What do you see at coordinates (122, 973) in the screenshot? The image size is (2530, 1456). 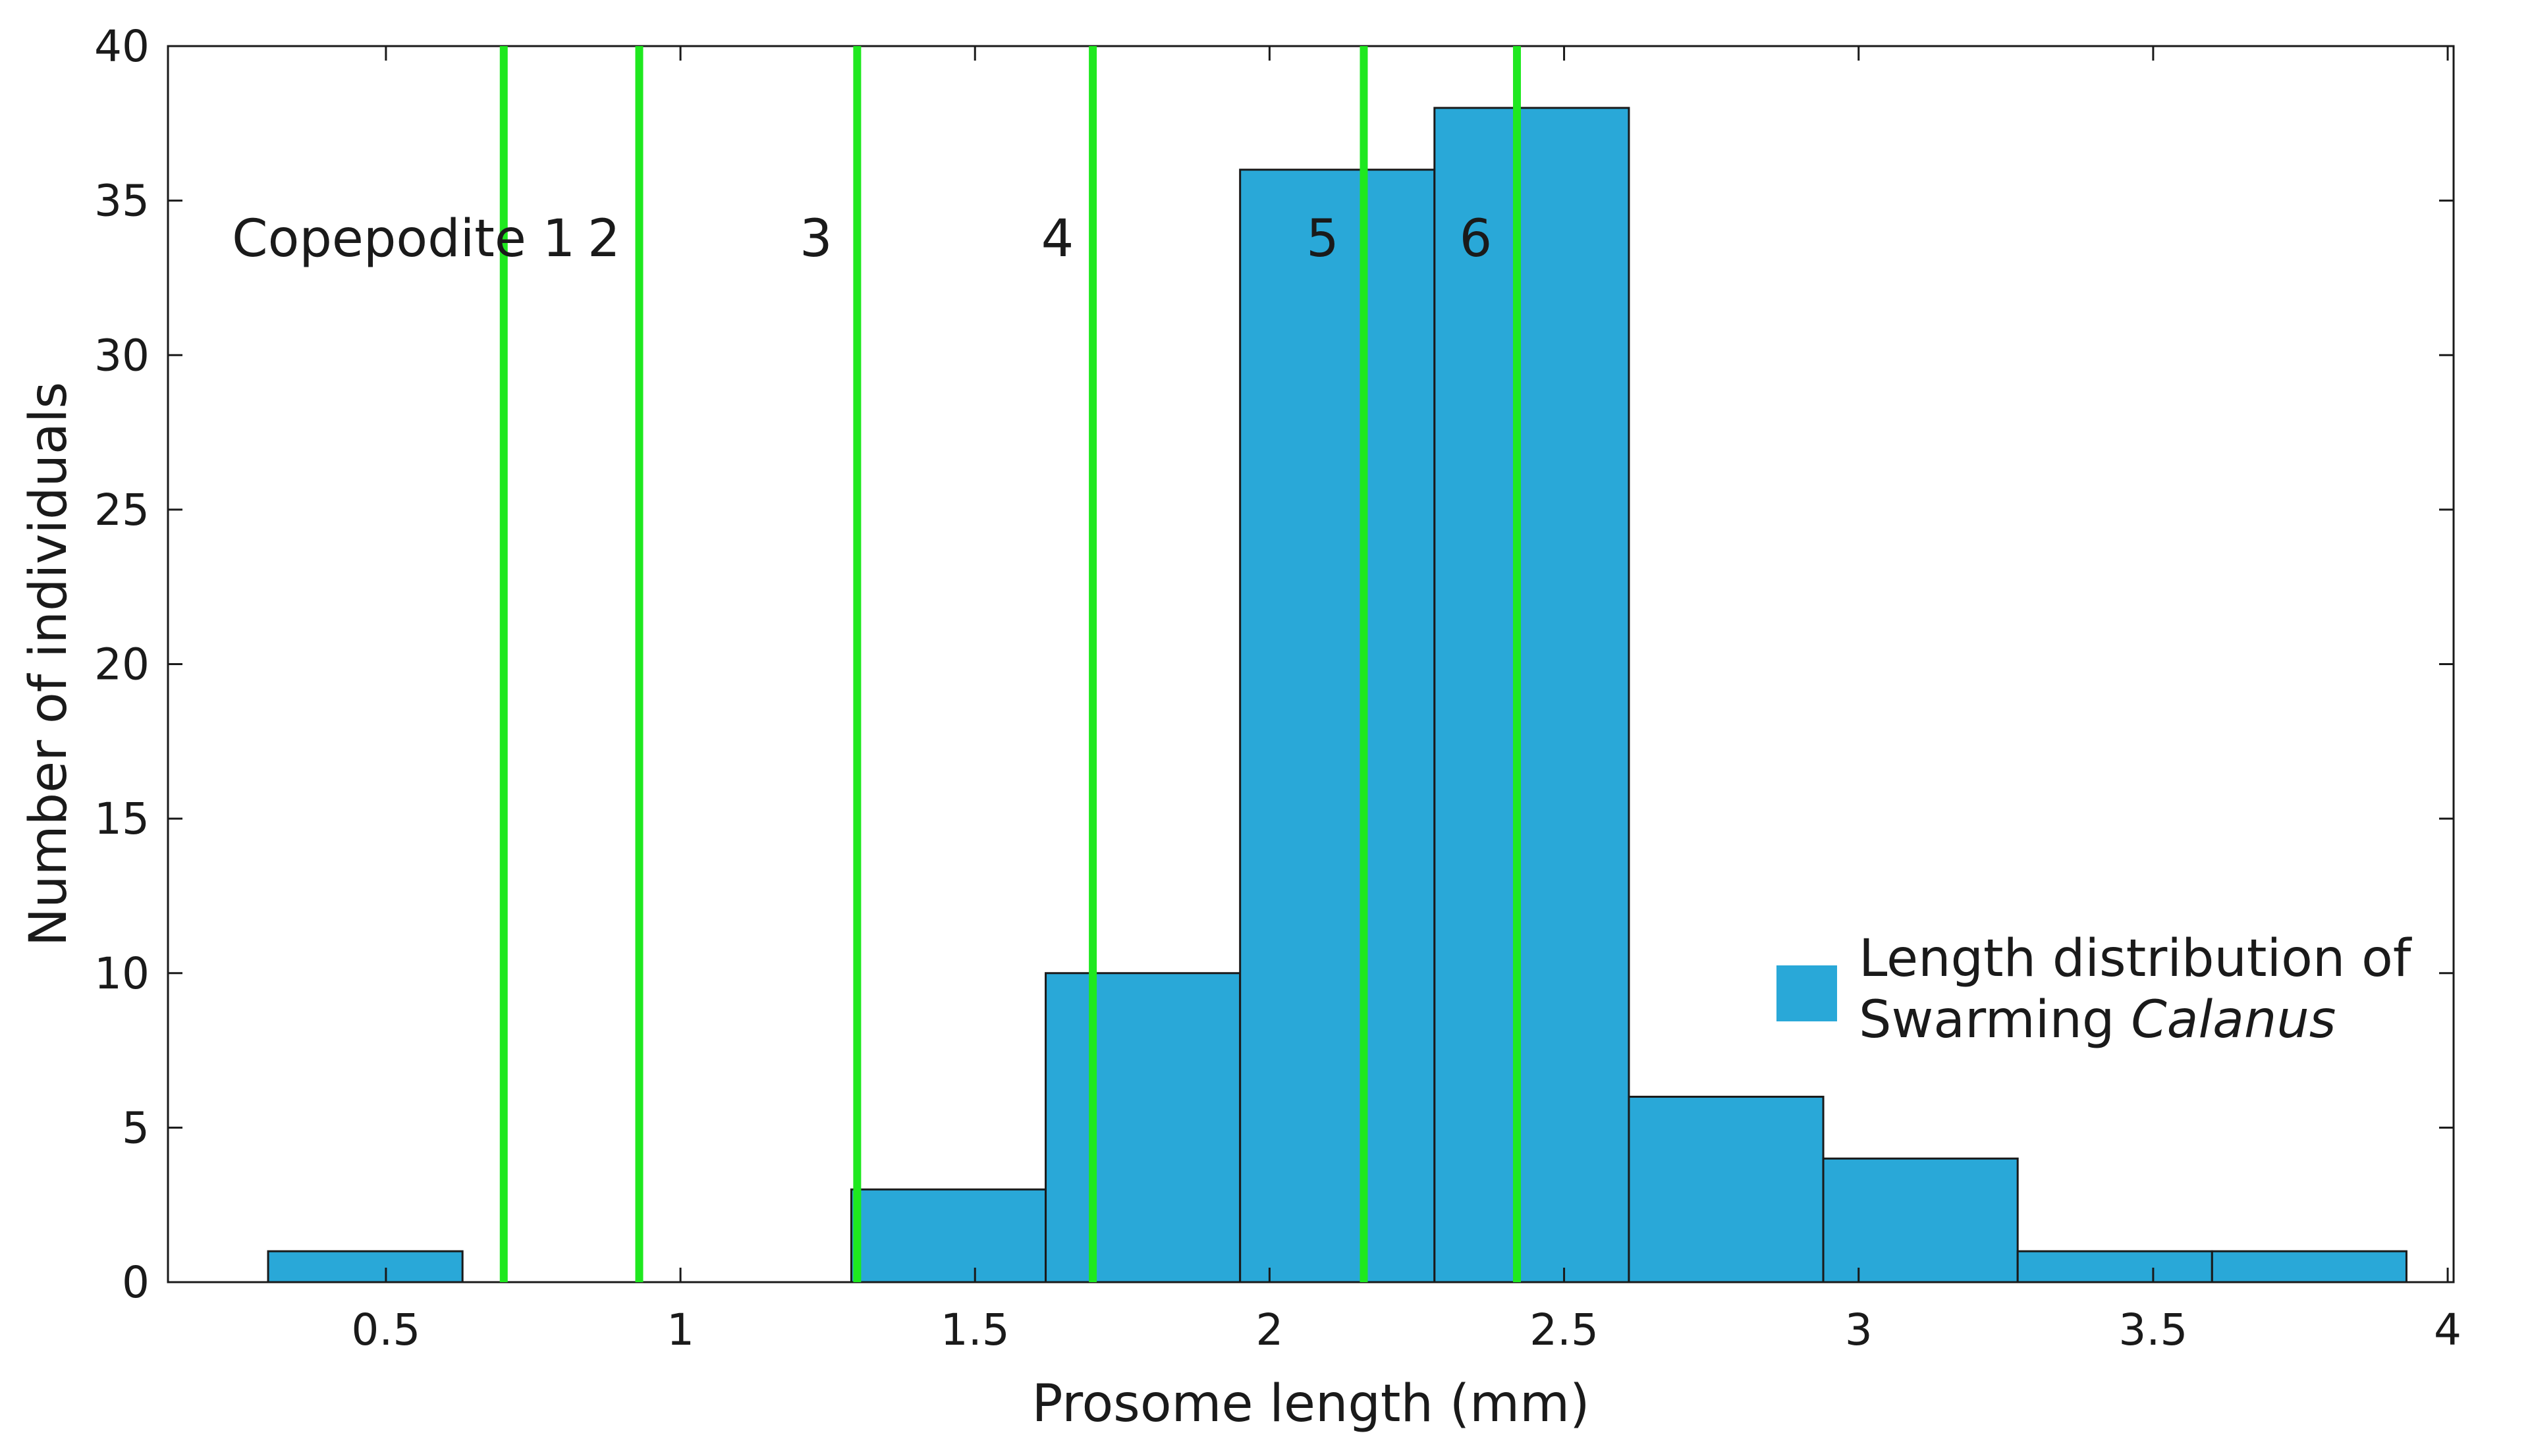 I see `y-tick-label: 10` at bounding box center [122, 973].